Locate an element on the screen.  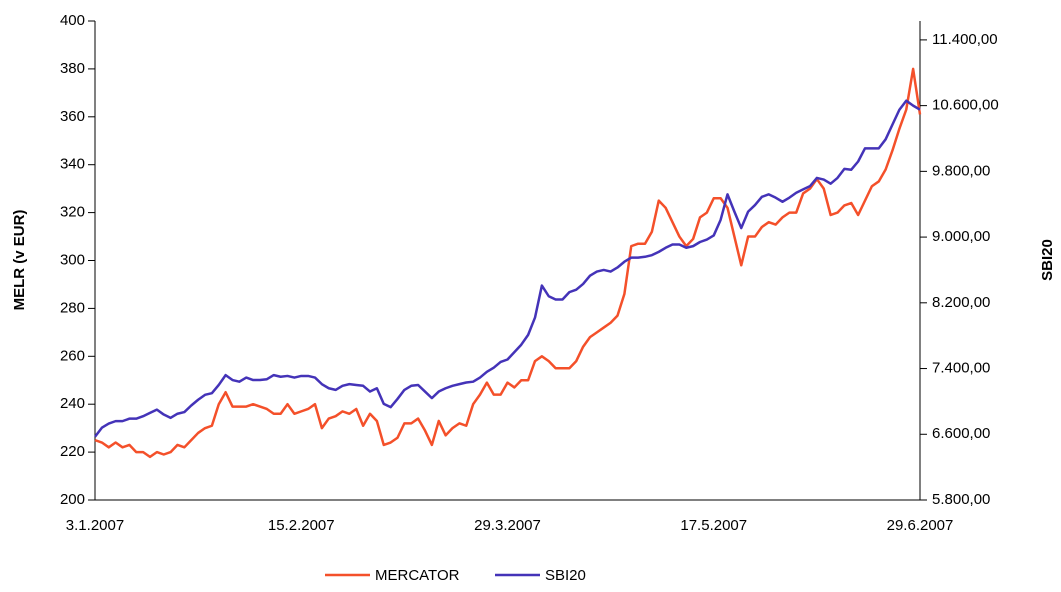
y2-tick-label: 7.400,00 is located at coordinates (961, 368).